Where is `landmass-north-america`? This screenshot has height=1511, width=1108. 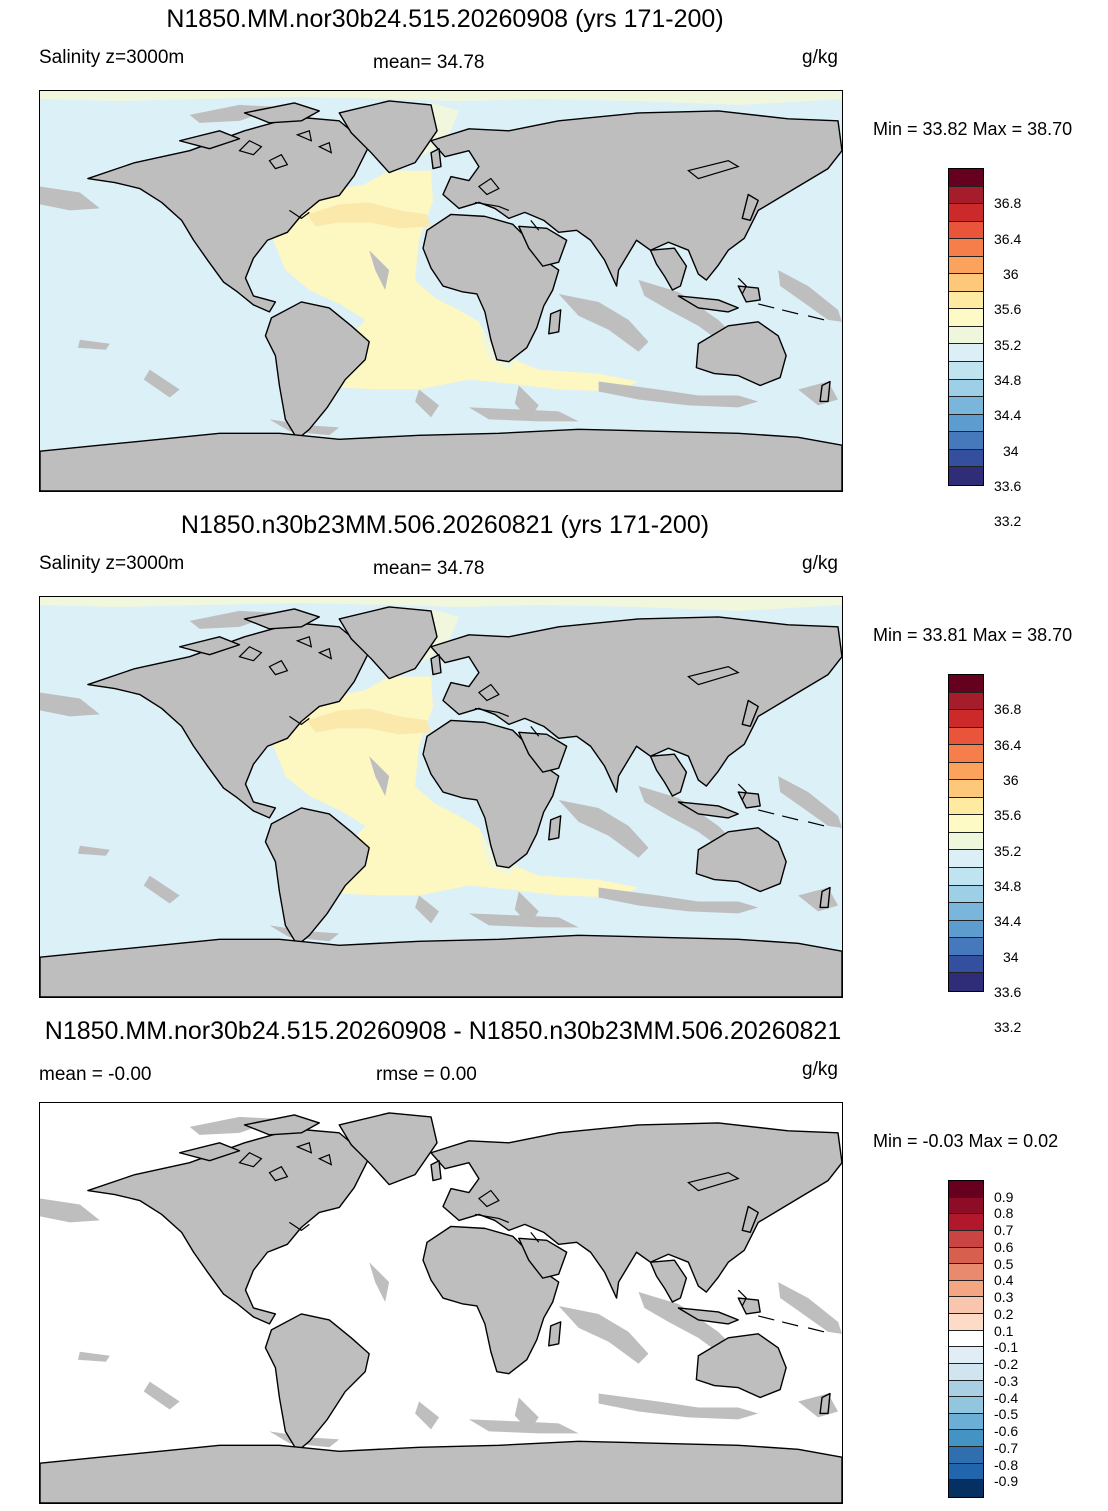
landmass-north-america is located at coordinates (228, 720).